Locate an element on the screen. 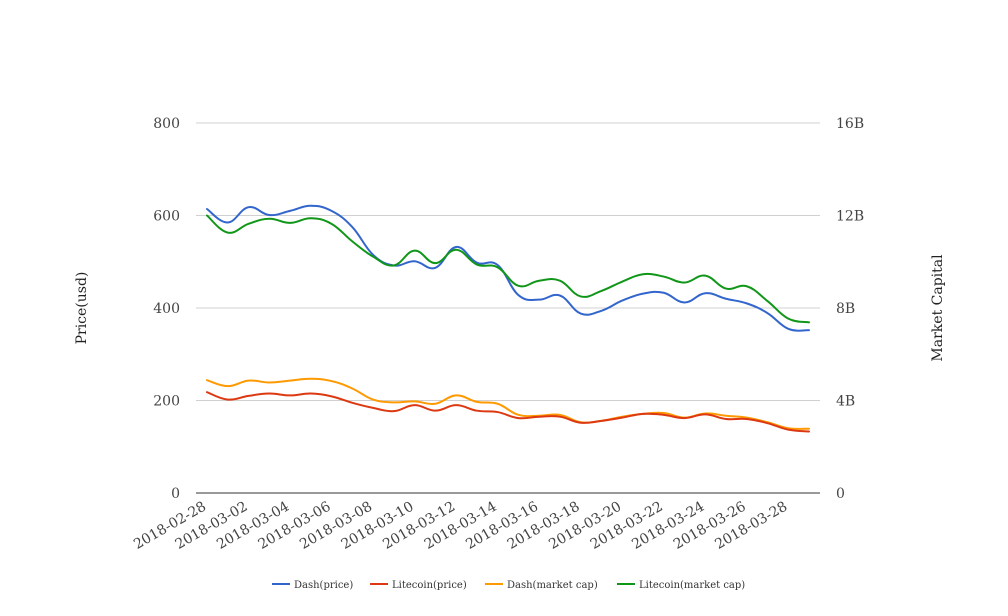 This screenshot has height=616, width=1008. series-line-litecoin-market-cap is located at coordinates (508, 269).